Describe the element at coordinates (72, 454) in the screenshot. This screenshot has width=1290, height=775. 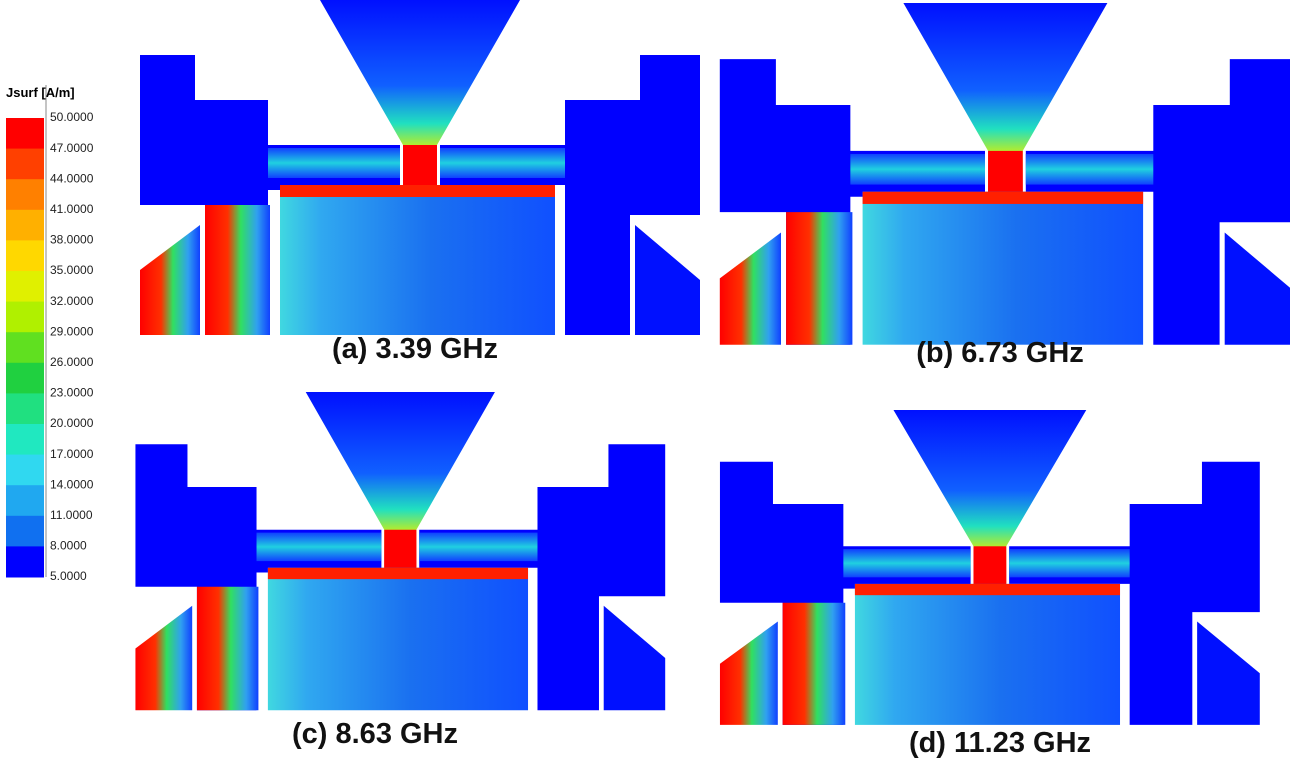
I see `legend-label: 17.0000` at that location.